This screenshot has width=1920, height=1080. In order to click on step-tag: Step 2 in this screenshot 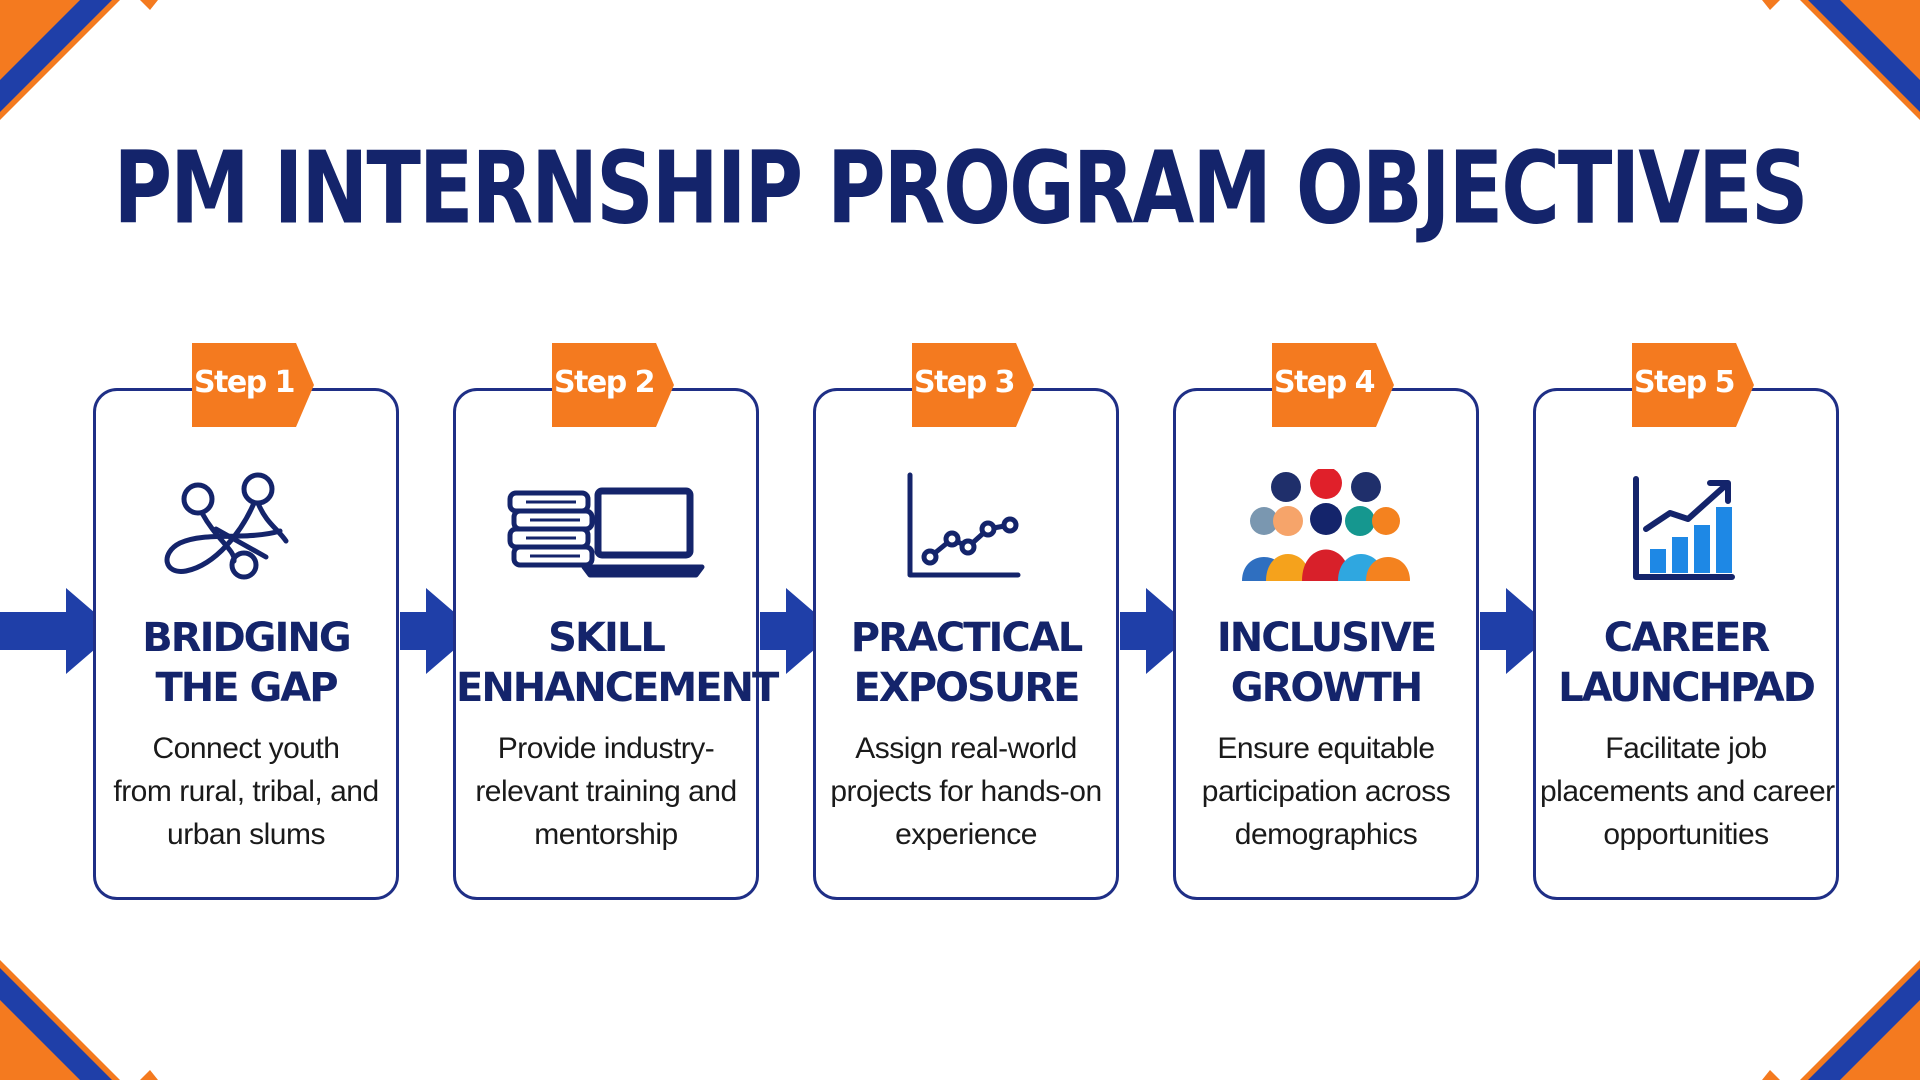, I will do `click(613, 385)`.